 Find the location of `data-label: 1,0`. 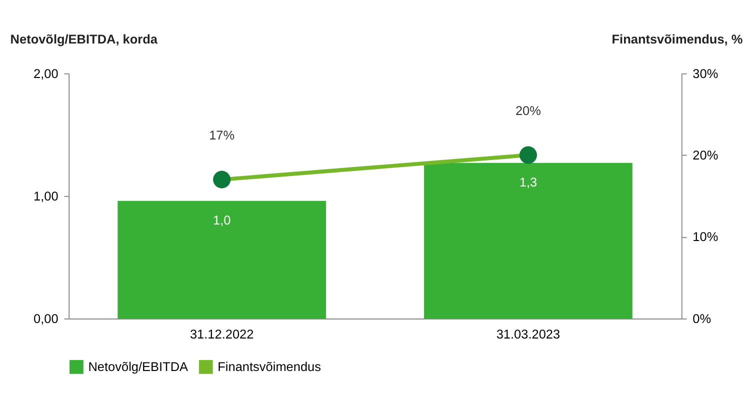

data-label: 1,0 is located at coordinates (221, 220).